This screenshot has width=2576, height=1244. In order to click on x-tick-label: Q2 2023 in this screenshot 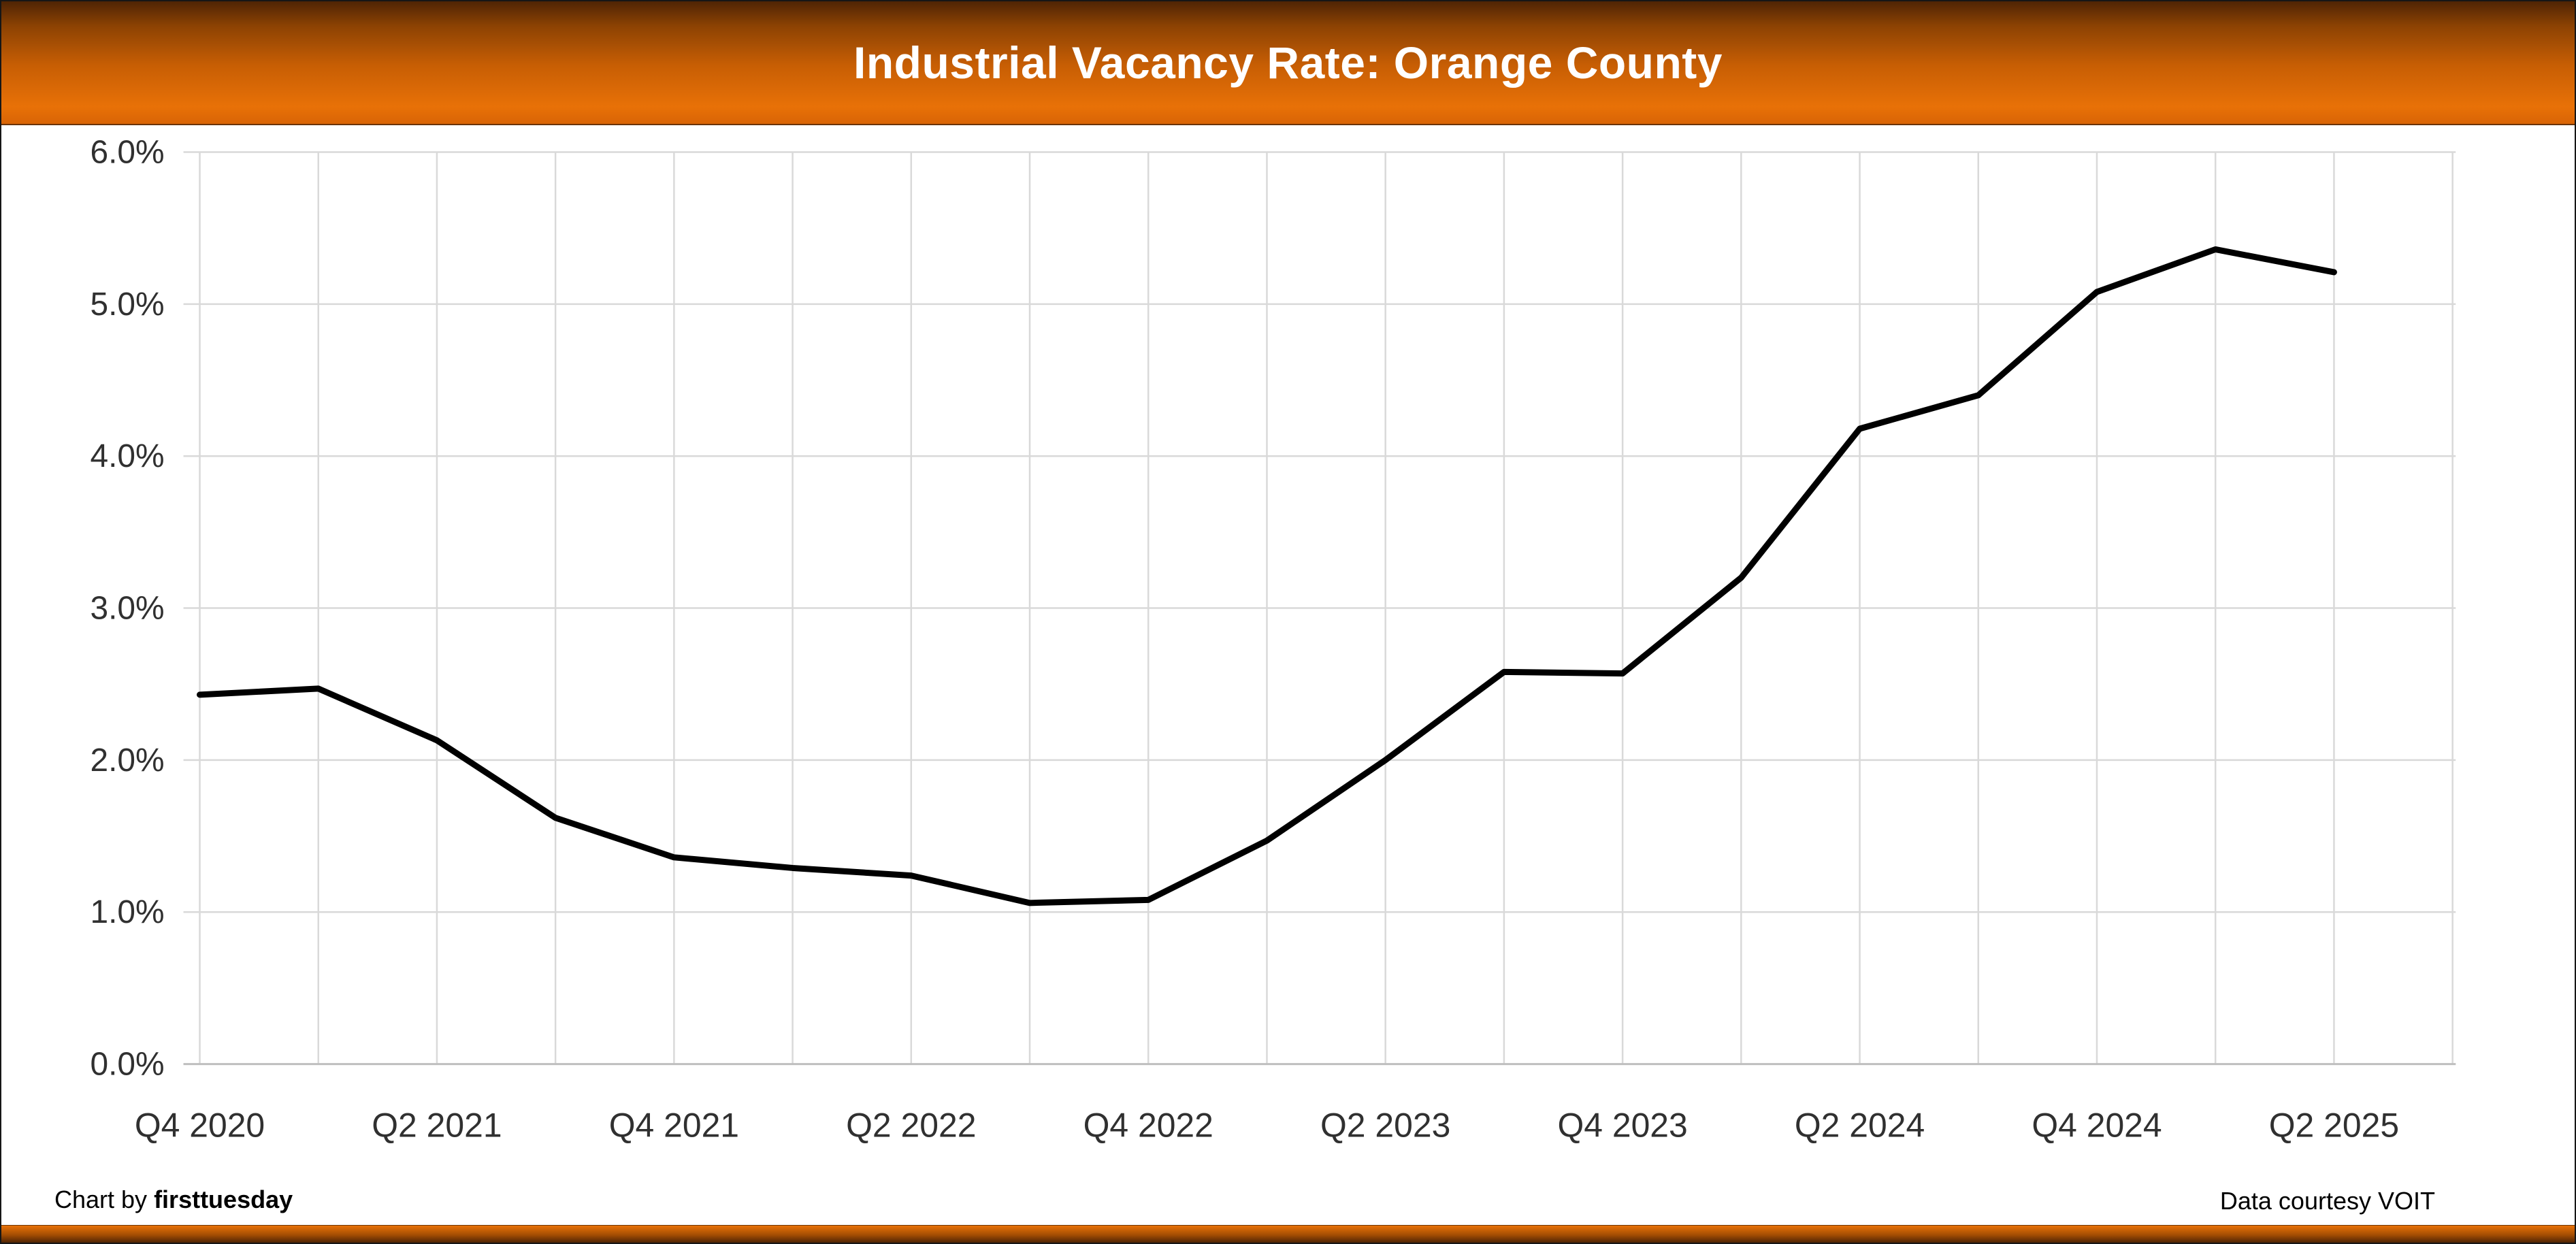, I will do `click(1385, 1125)`.